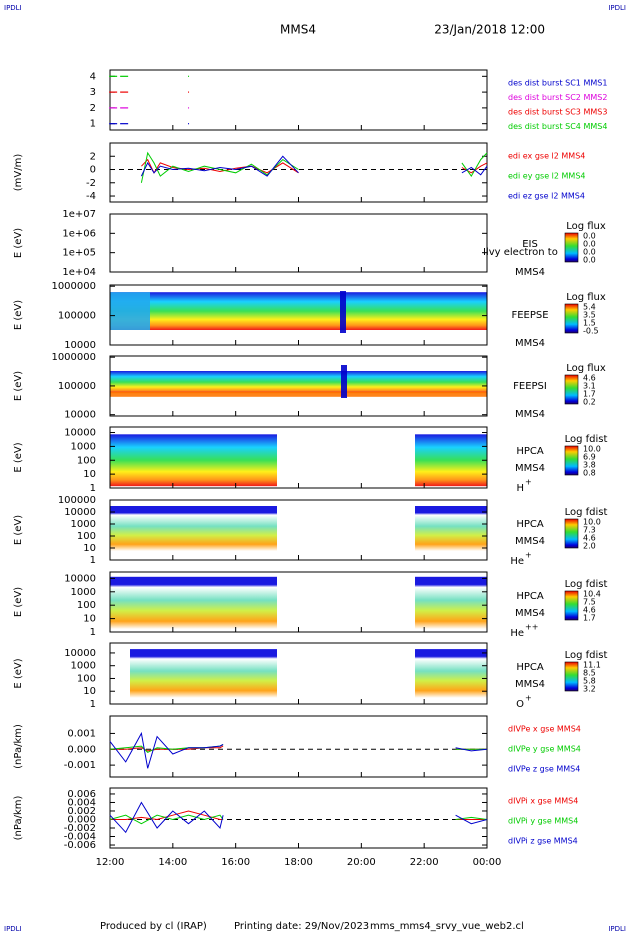 The width and height of the screenshot is (630, 934). Describe the element at coordinates (80, 837) in the screenshot. I see `y-tick-label: -0.004` at that location.